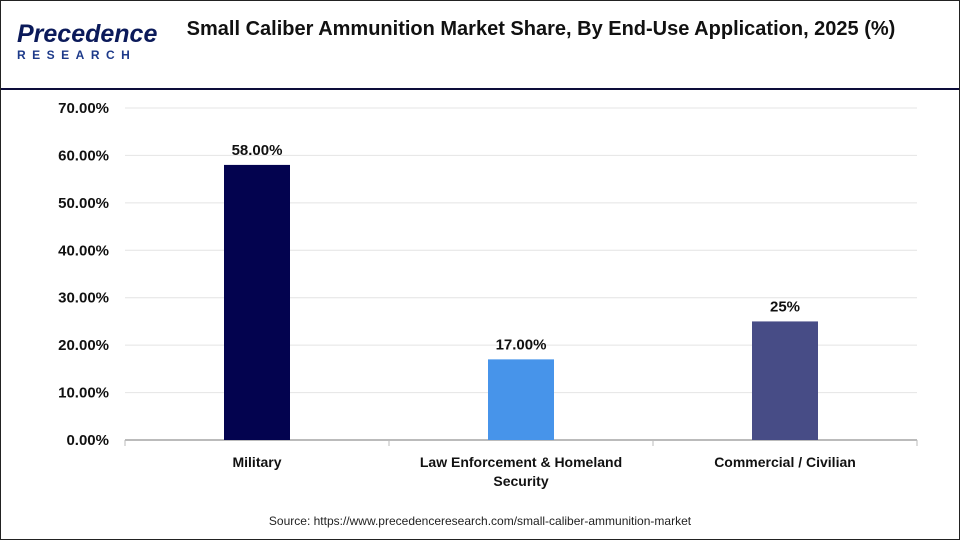 Image resolution: width=960 pixels, height=540 pixels. What do you see at coordinates (83, 393) in the screenshot?
I see `y-tick-label: 10.00%` at bounding box center [83, 393].